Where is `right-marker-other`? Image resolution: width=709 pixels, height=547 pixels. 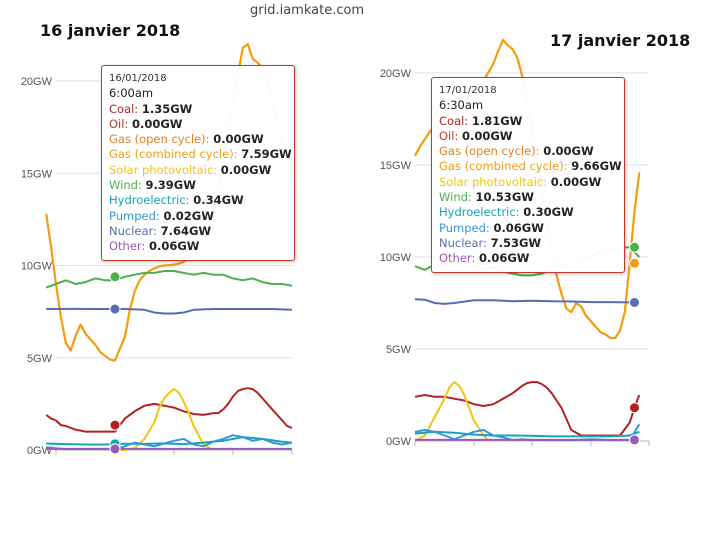 right-marker-other is located at coordinates (634, 440).